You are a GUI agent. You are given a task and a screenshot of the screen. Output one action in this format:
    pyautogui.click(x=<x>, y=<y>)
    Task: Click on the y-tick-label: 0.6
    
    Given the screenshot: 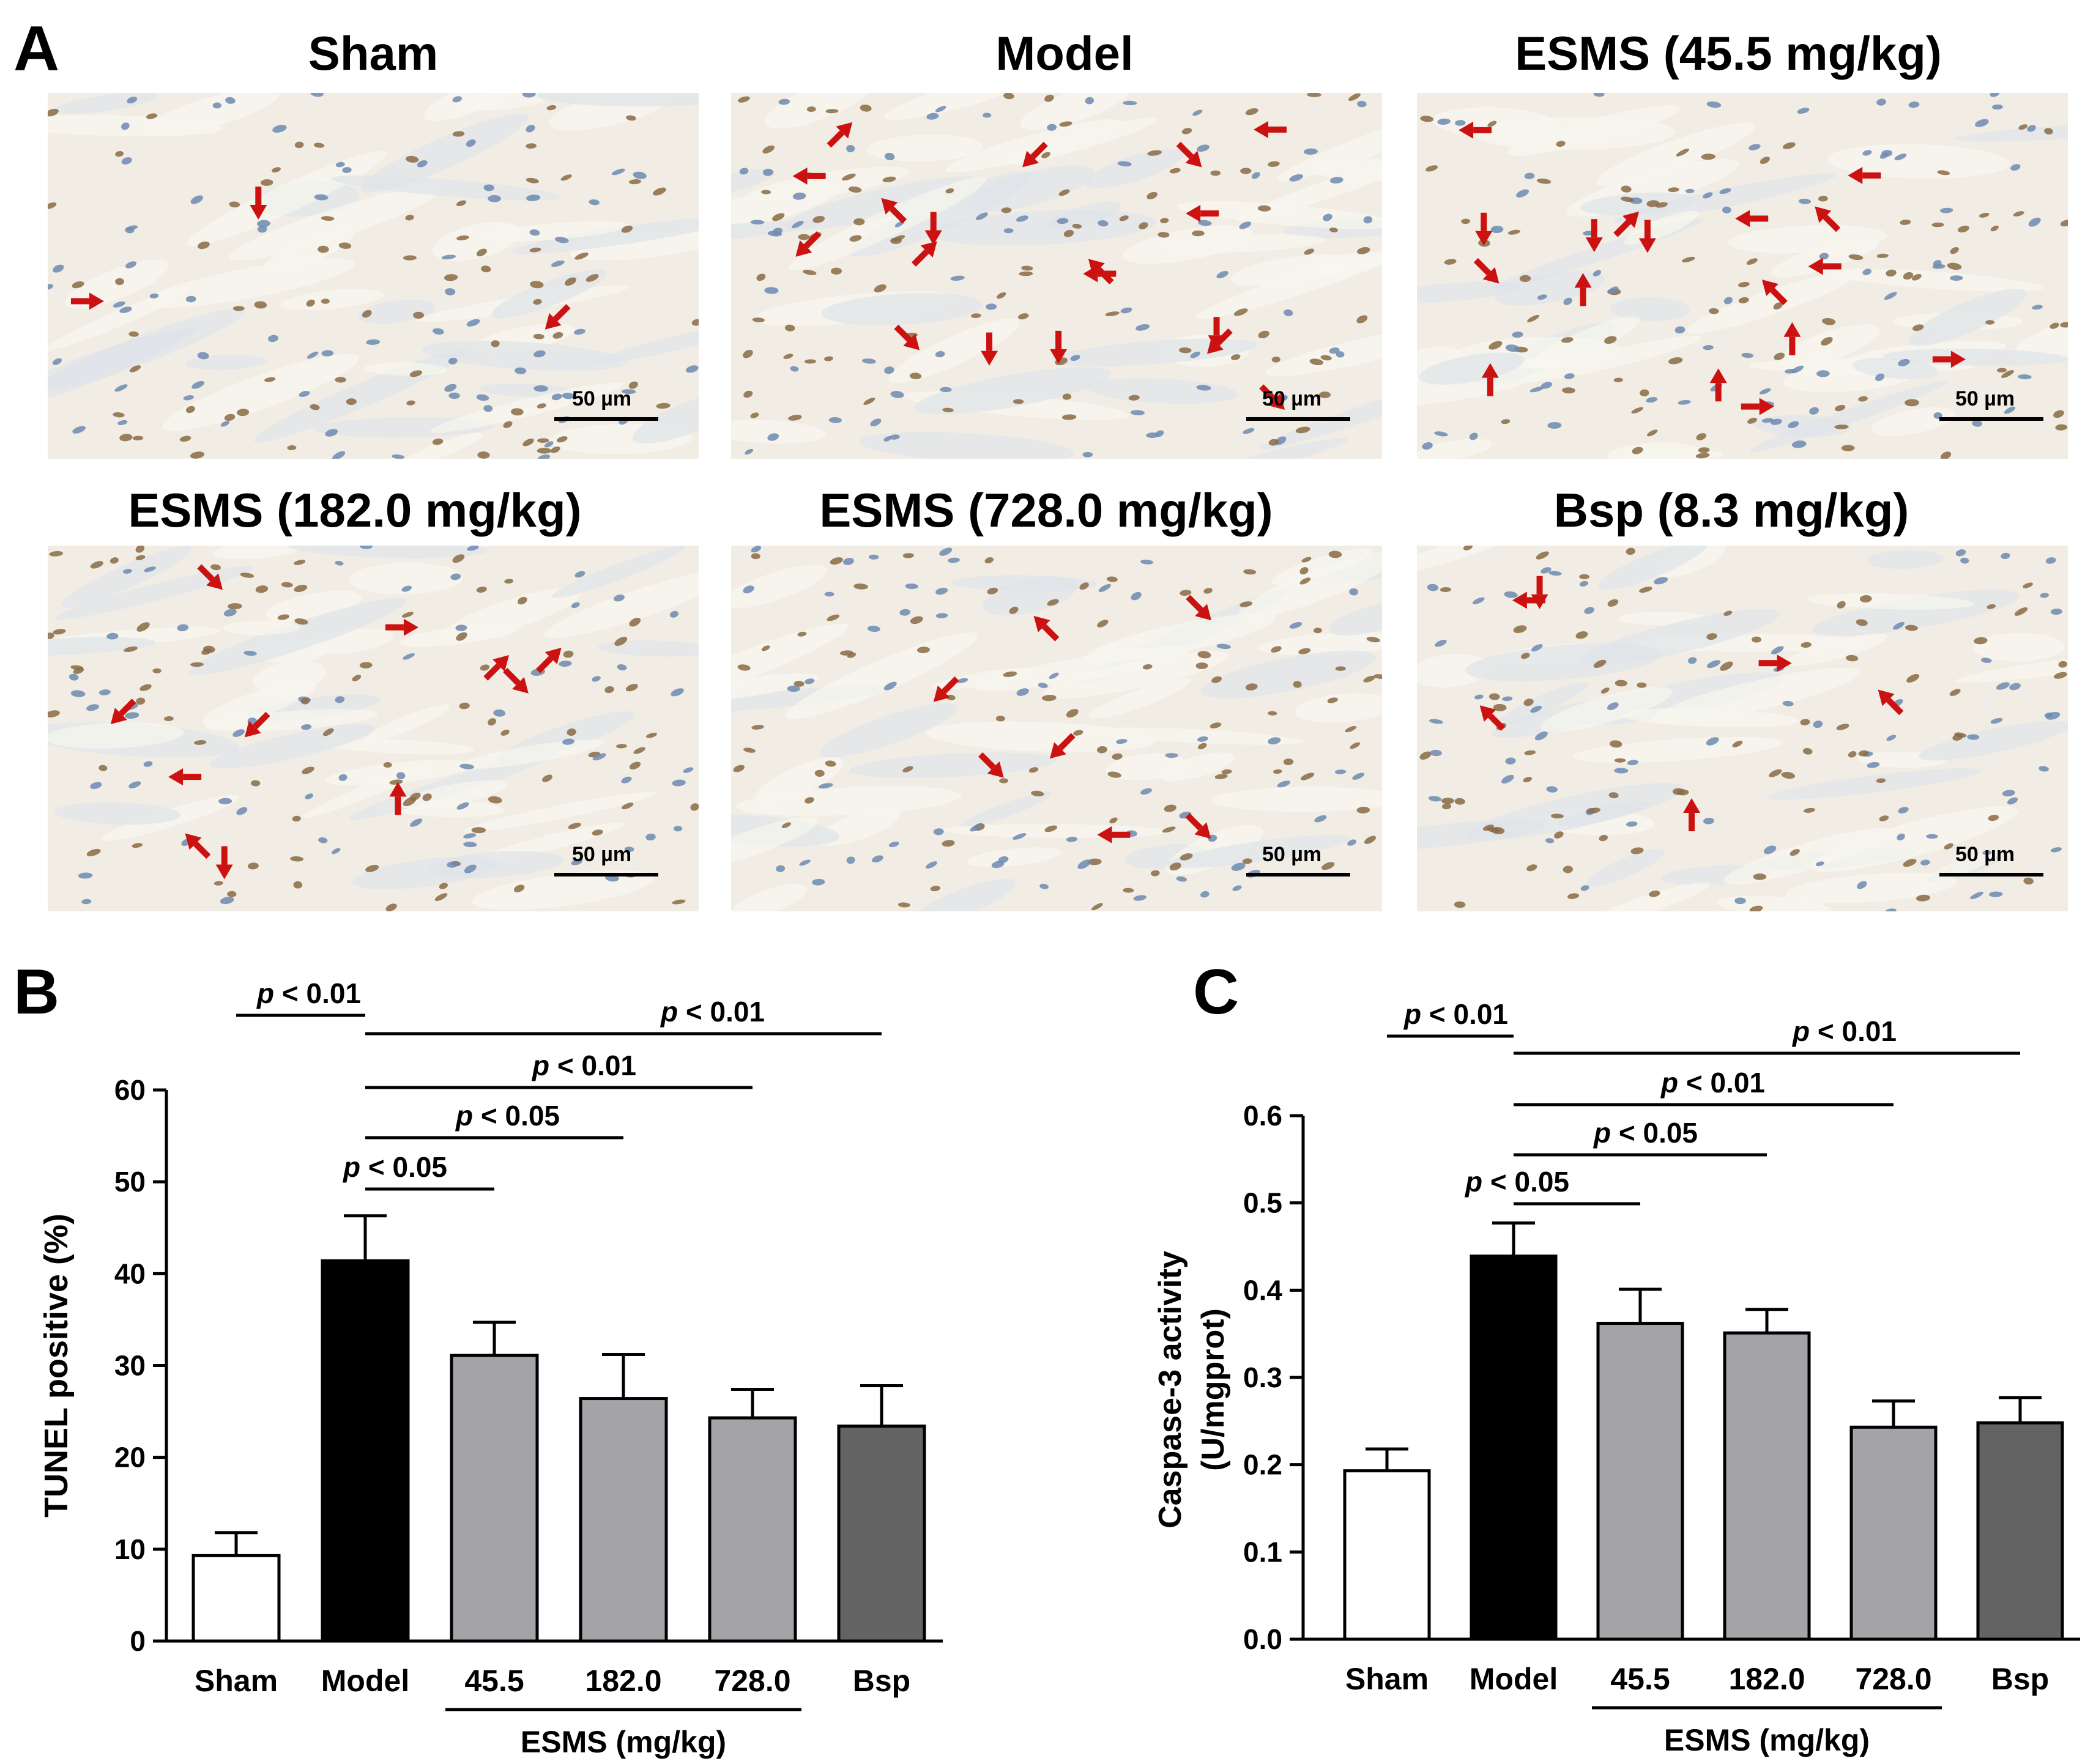 What is the action you would take?
    pyautogui.click(x=1263, y=1116)
    